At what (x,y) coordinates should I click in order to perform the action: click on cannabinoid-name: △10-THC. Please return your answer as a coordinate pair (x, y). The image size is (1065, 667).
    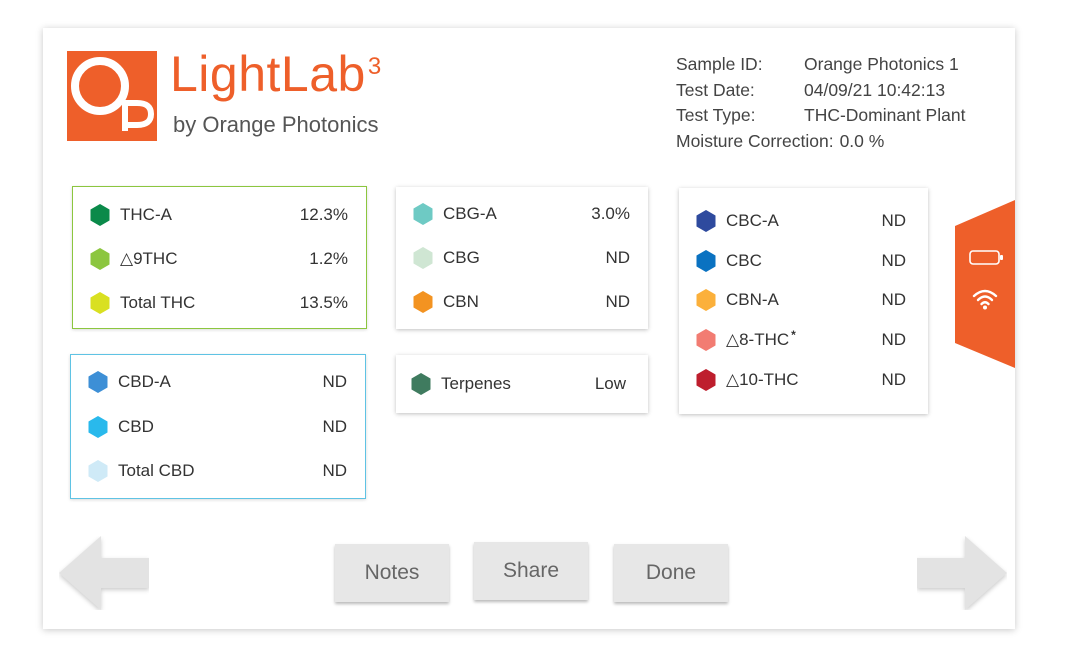
    Looking at the image, I should click on (762, 379).